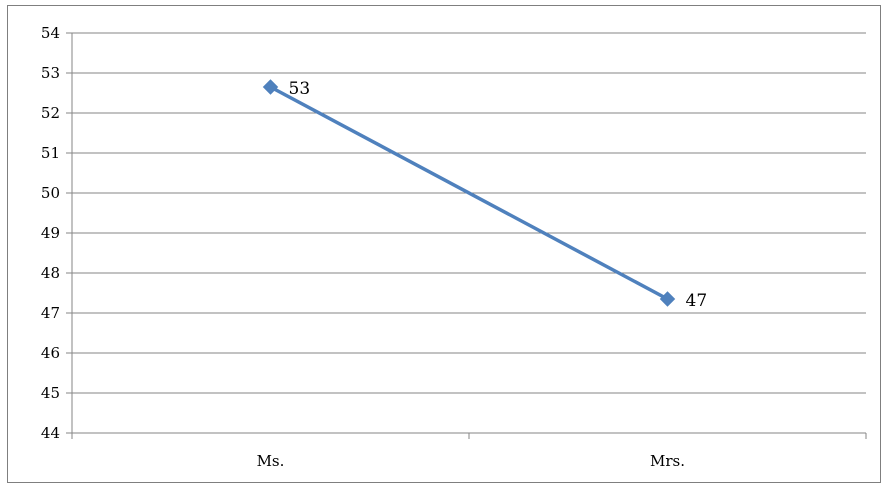 The image size is (883, 485). I want to click on y-tick-label: 45, so click(50, 393).